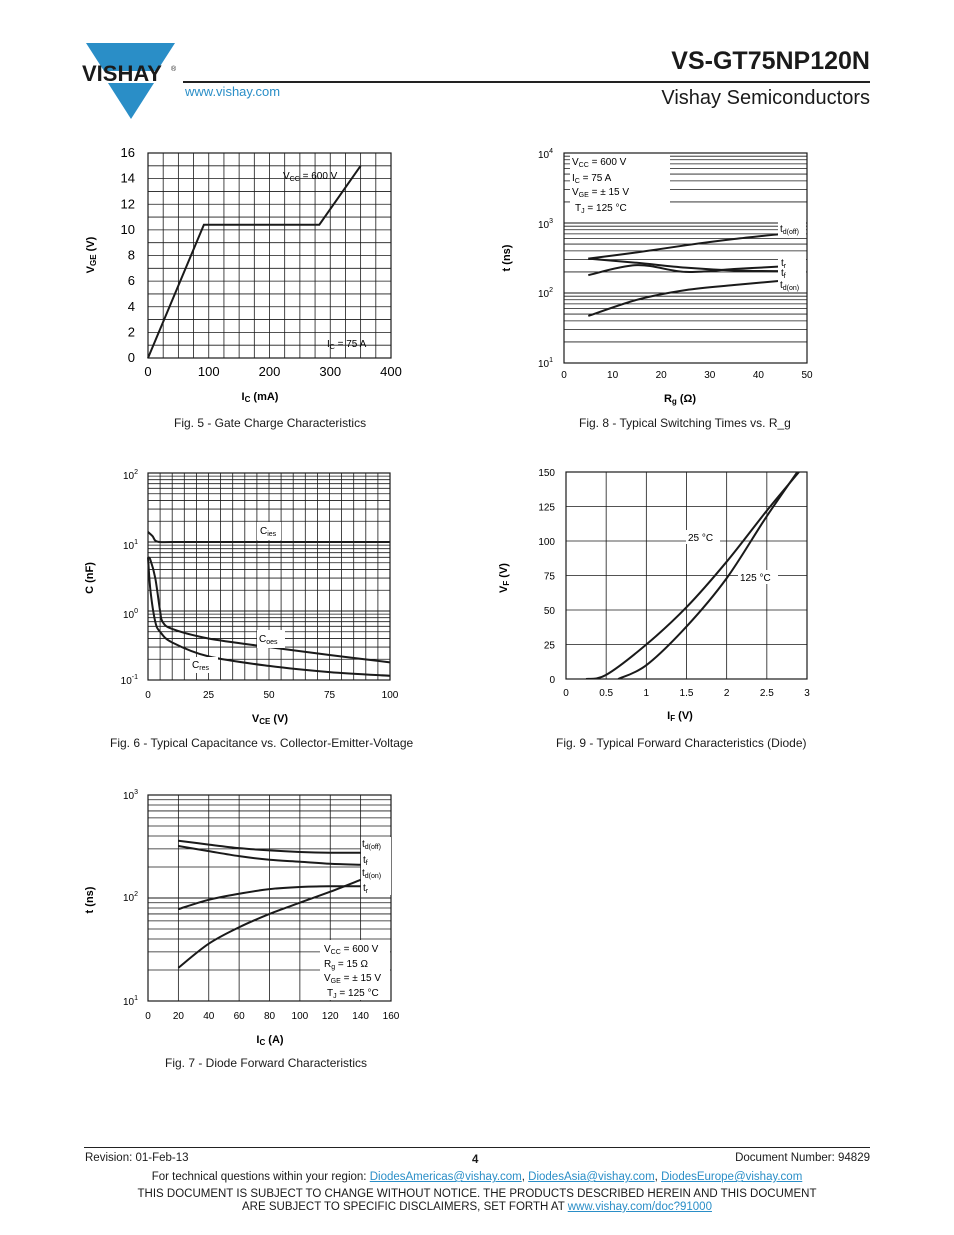  Describe the element at coordinates (504, 578) in the screenshot. I see `fig9-ylabel: VF (V)` at that location.